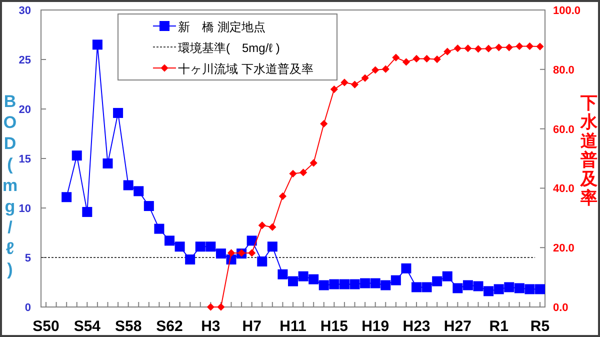 The width and height of the screenshot is (600, 337). I want to click on y-tick-label: 0, so click(27, 308).